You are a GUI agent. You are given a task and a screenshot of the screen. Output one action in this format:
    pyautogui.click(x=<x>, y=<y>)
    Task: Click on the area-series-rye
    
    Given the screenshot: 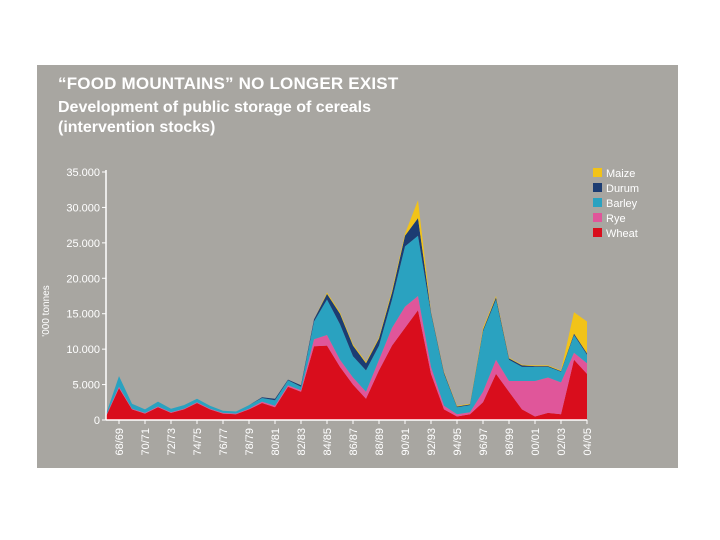 What is the action you would take?
    pyautogui.click(x=346, y=356)
    